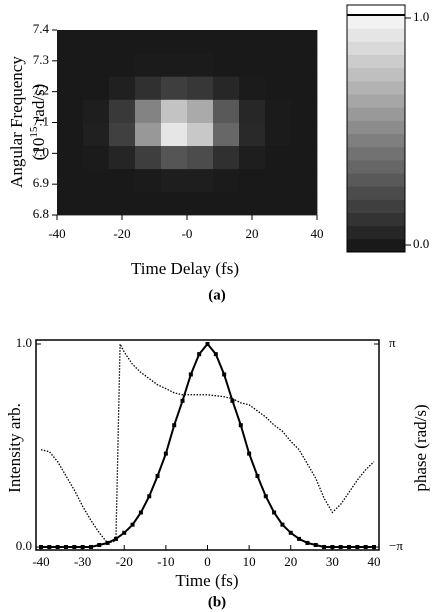 The height and width of the screenshot is (612, 434). What do you see at coordinates (206, 580) in the screenshot?
I see `x-axis-label: Time (fs)` at bounding box center [206, 580].